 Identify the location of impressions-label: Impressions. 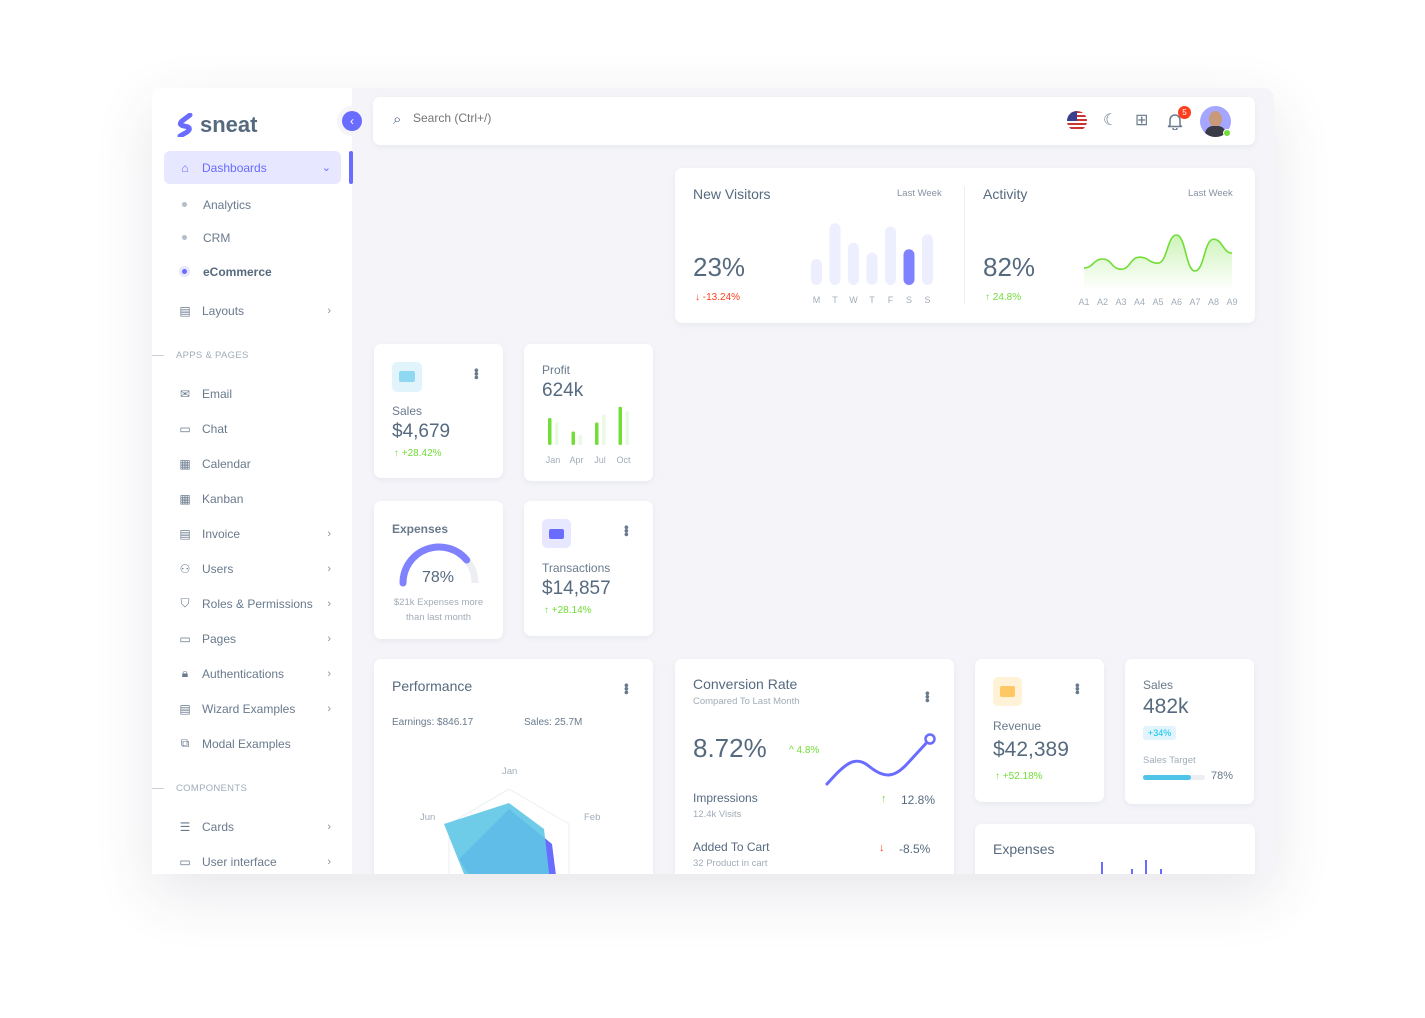
(725, 798).